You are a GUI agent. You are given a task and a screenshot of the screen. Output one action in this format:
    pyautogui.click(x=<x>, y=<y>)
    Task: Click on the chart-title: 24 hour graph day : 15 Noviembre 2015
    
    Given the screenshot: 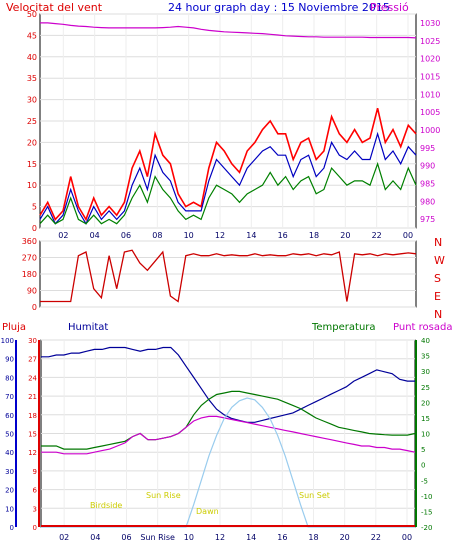 What is the action you would take?
    pyautogui.click(x=279, y=7)
    